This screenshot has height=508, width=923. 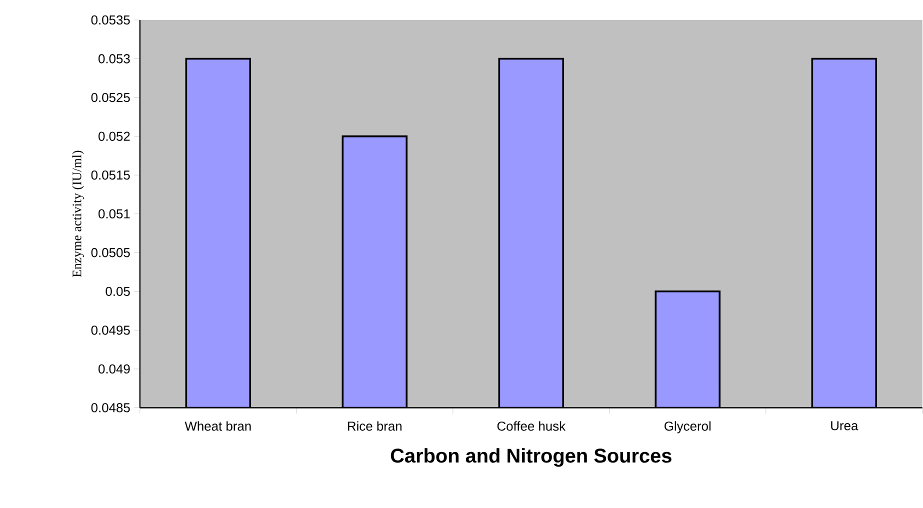 I want to click on x-tick-label: Wheat bran, so click(x=217, y=426).